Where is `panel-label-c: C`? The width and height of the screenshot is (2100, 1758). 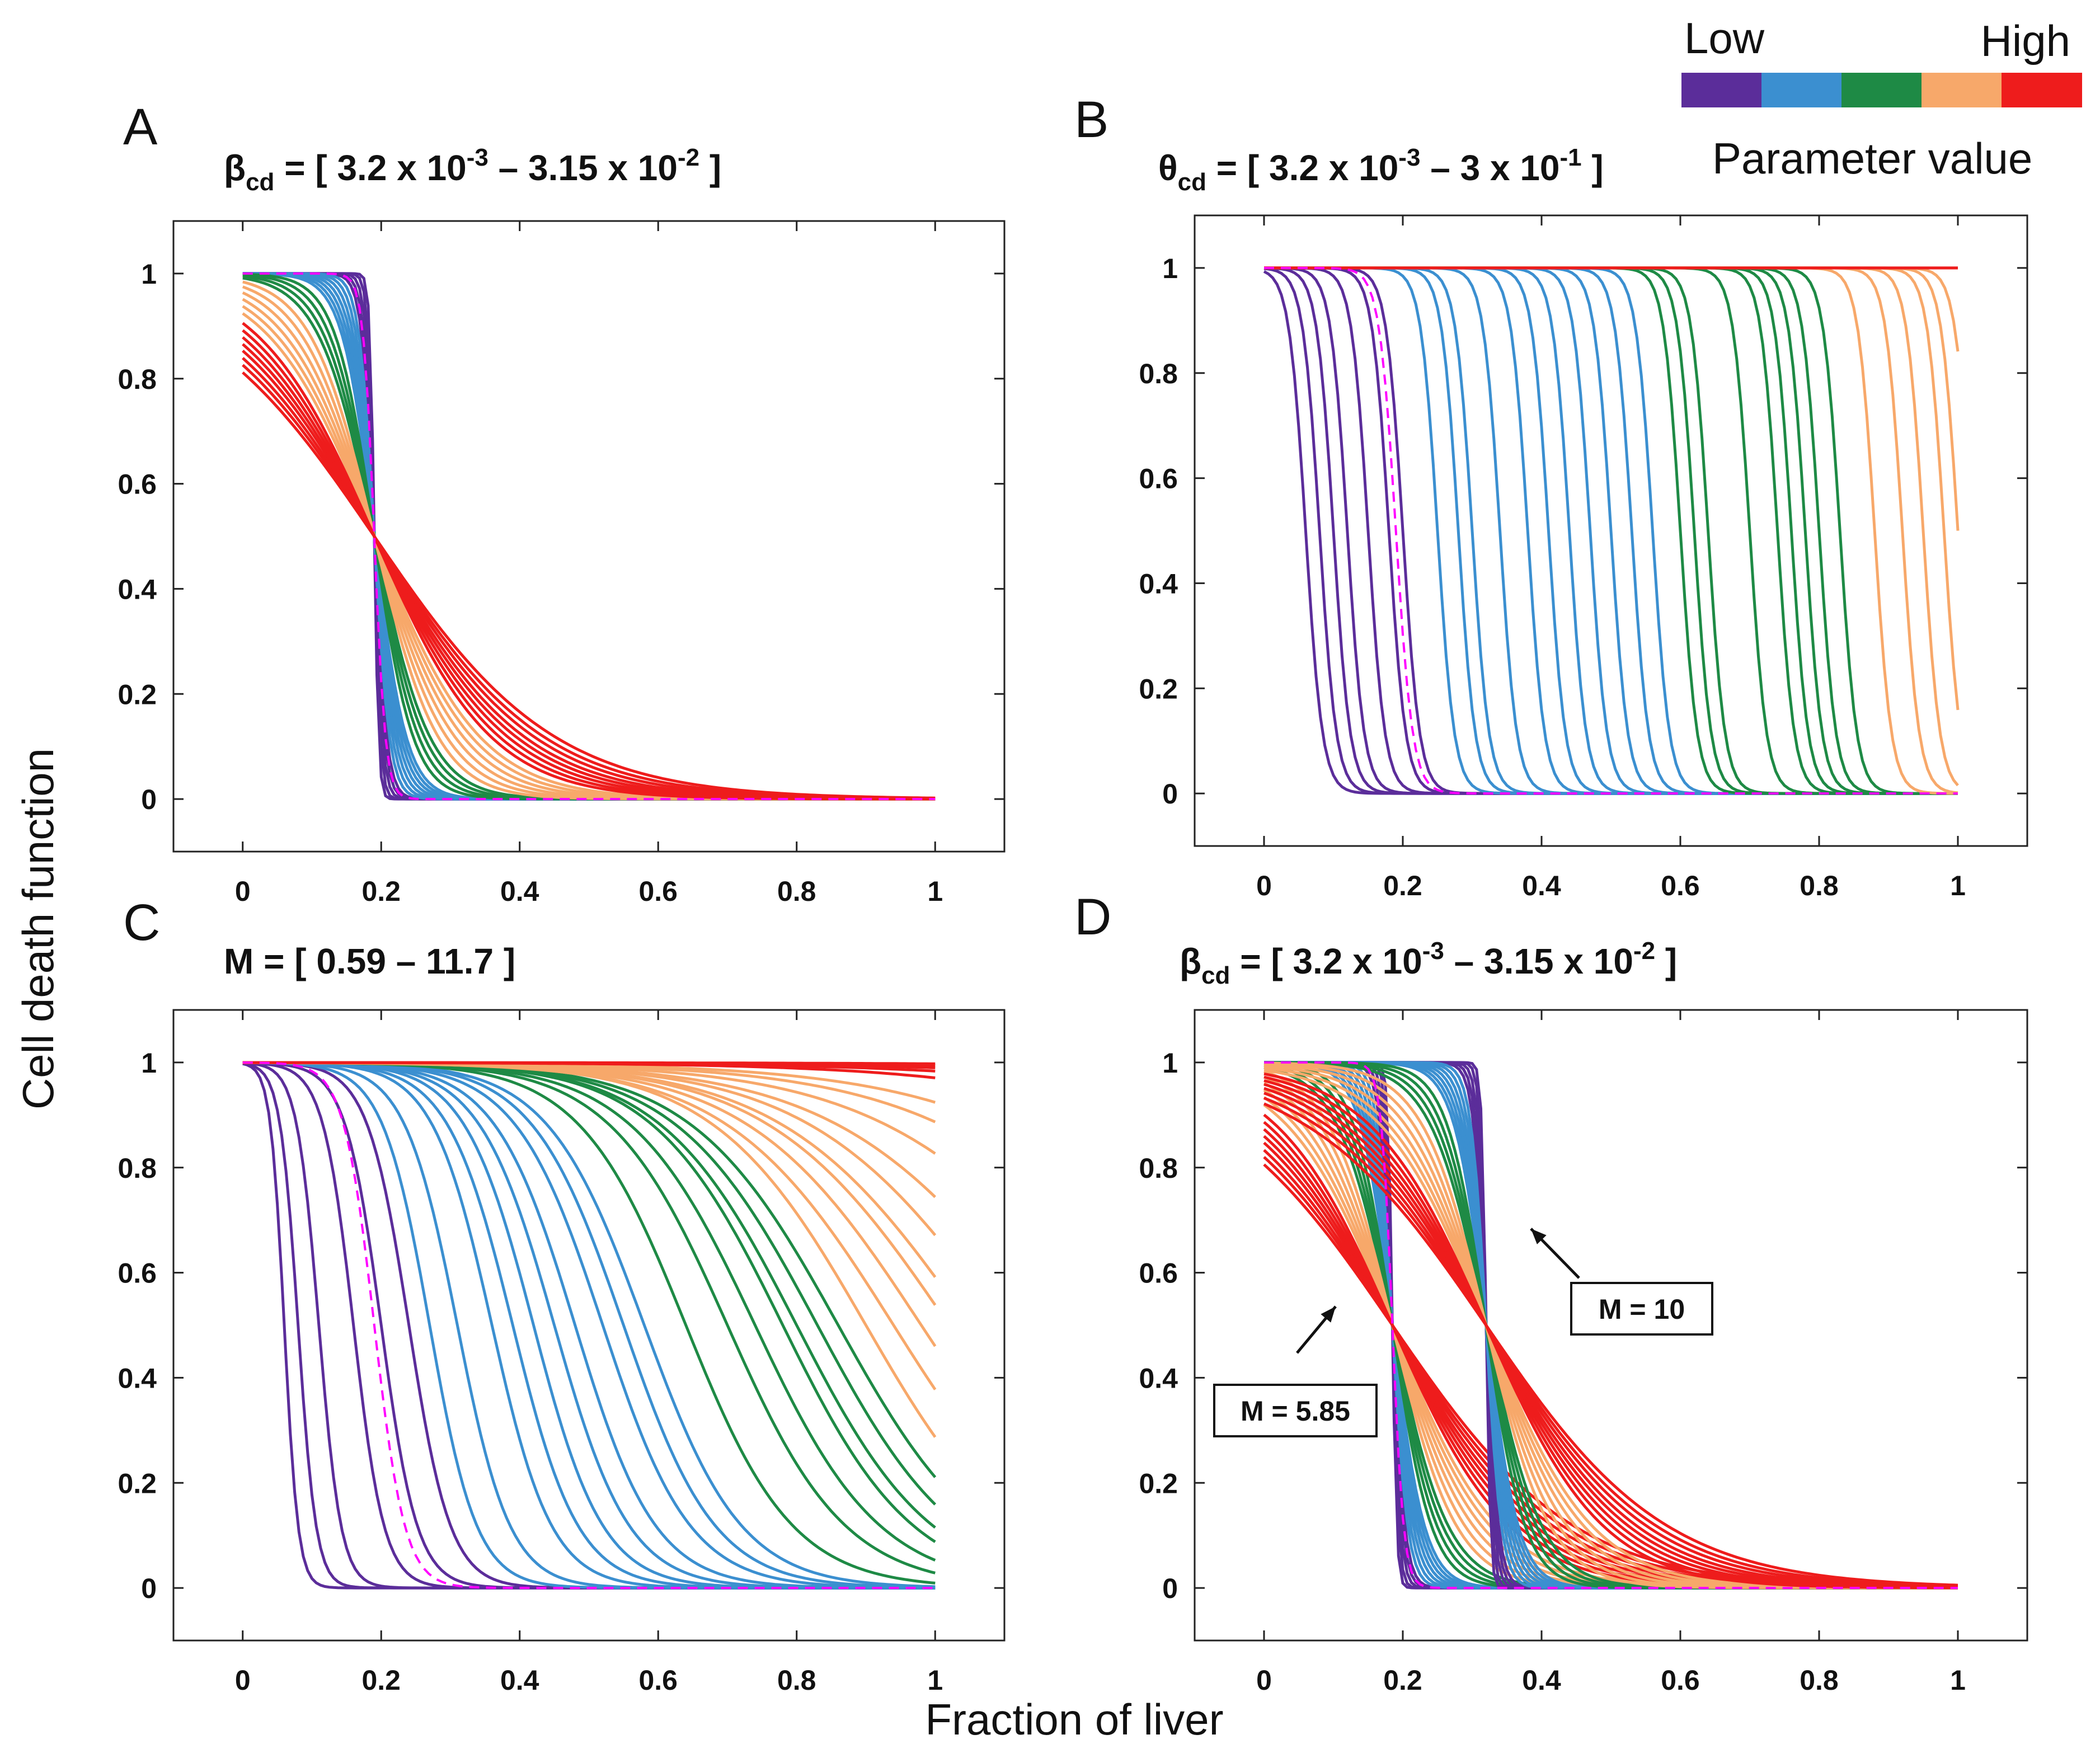
panel-label-c: C is located at coordinates (141, 922).